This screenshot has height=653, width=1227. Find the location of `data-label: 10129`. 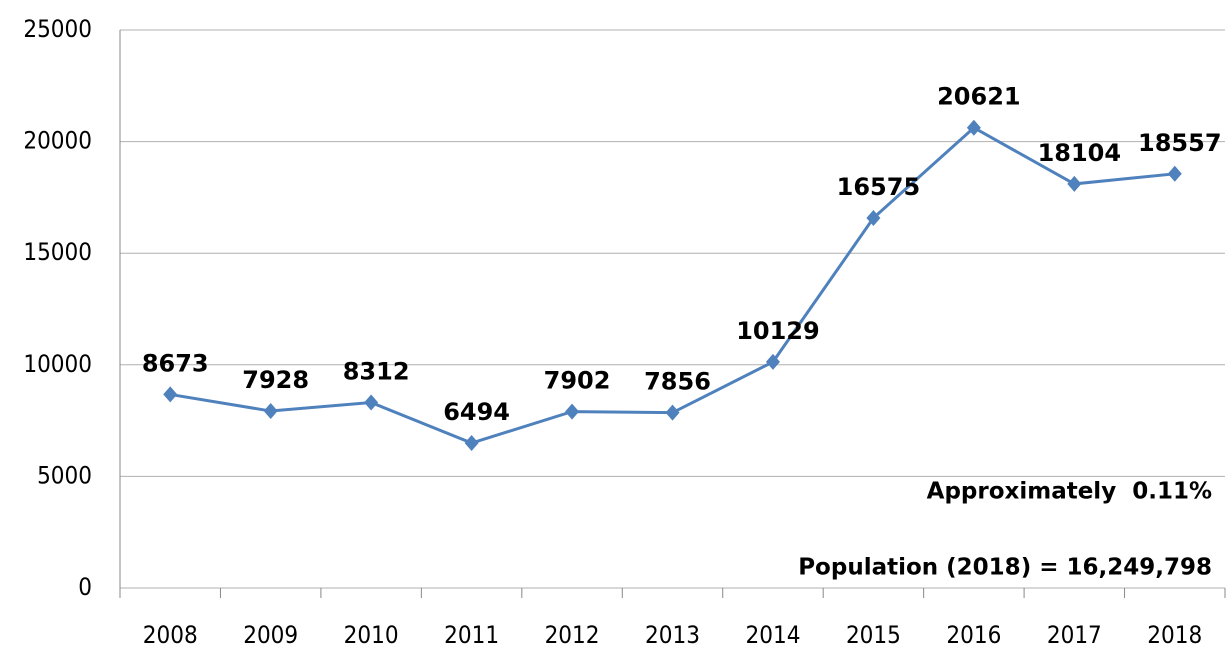

data-label: 10129 is located at coordinates (778, 331).